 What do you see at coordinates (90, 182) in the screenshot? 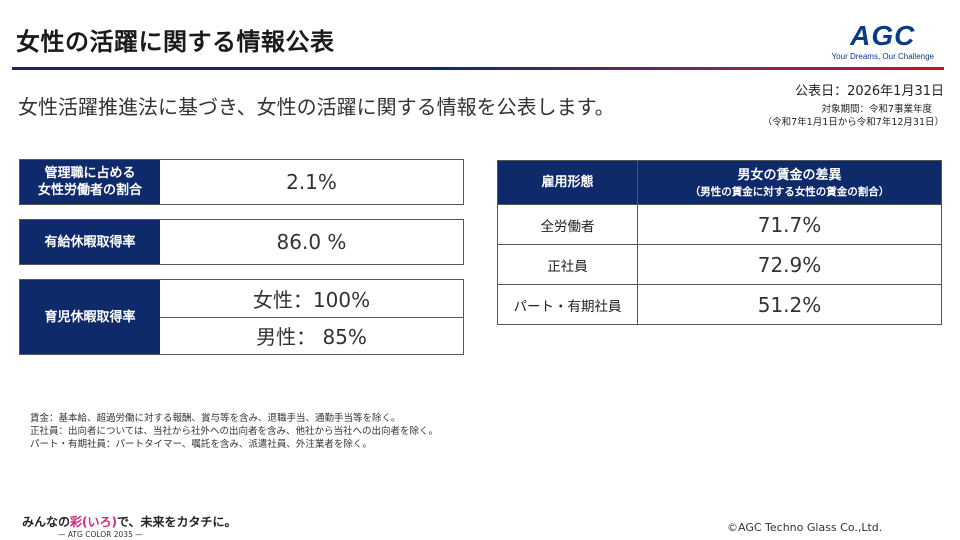
I see `kpi-label: 管理職に占める 女性労働者の割合` at bounding box center [90, 182].